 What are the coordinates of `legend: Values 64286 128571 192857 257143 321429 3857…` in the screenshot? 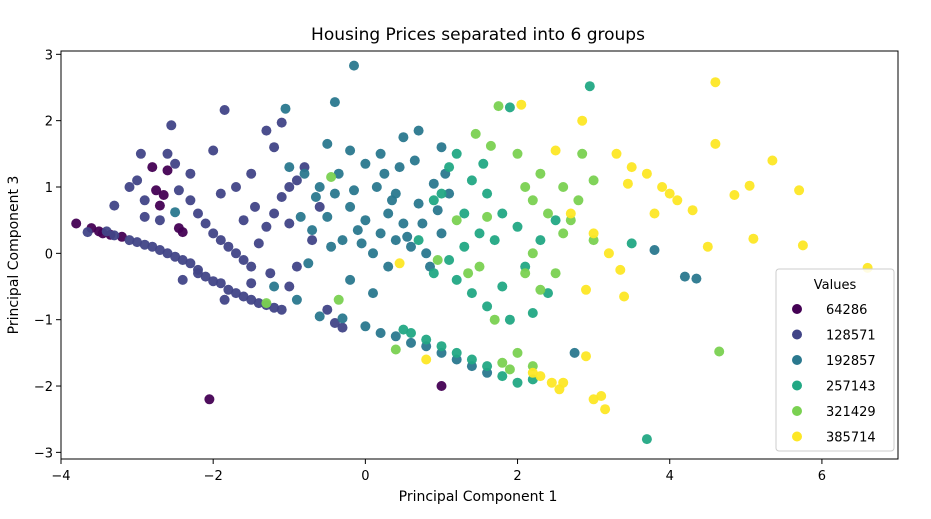 It's located at (835, 360).